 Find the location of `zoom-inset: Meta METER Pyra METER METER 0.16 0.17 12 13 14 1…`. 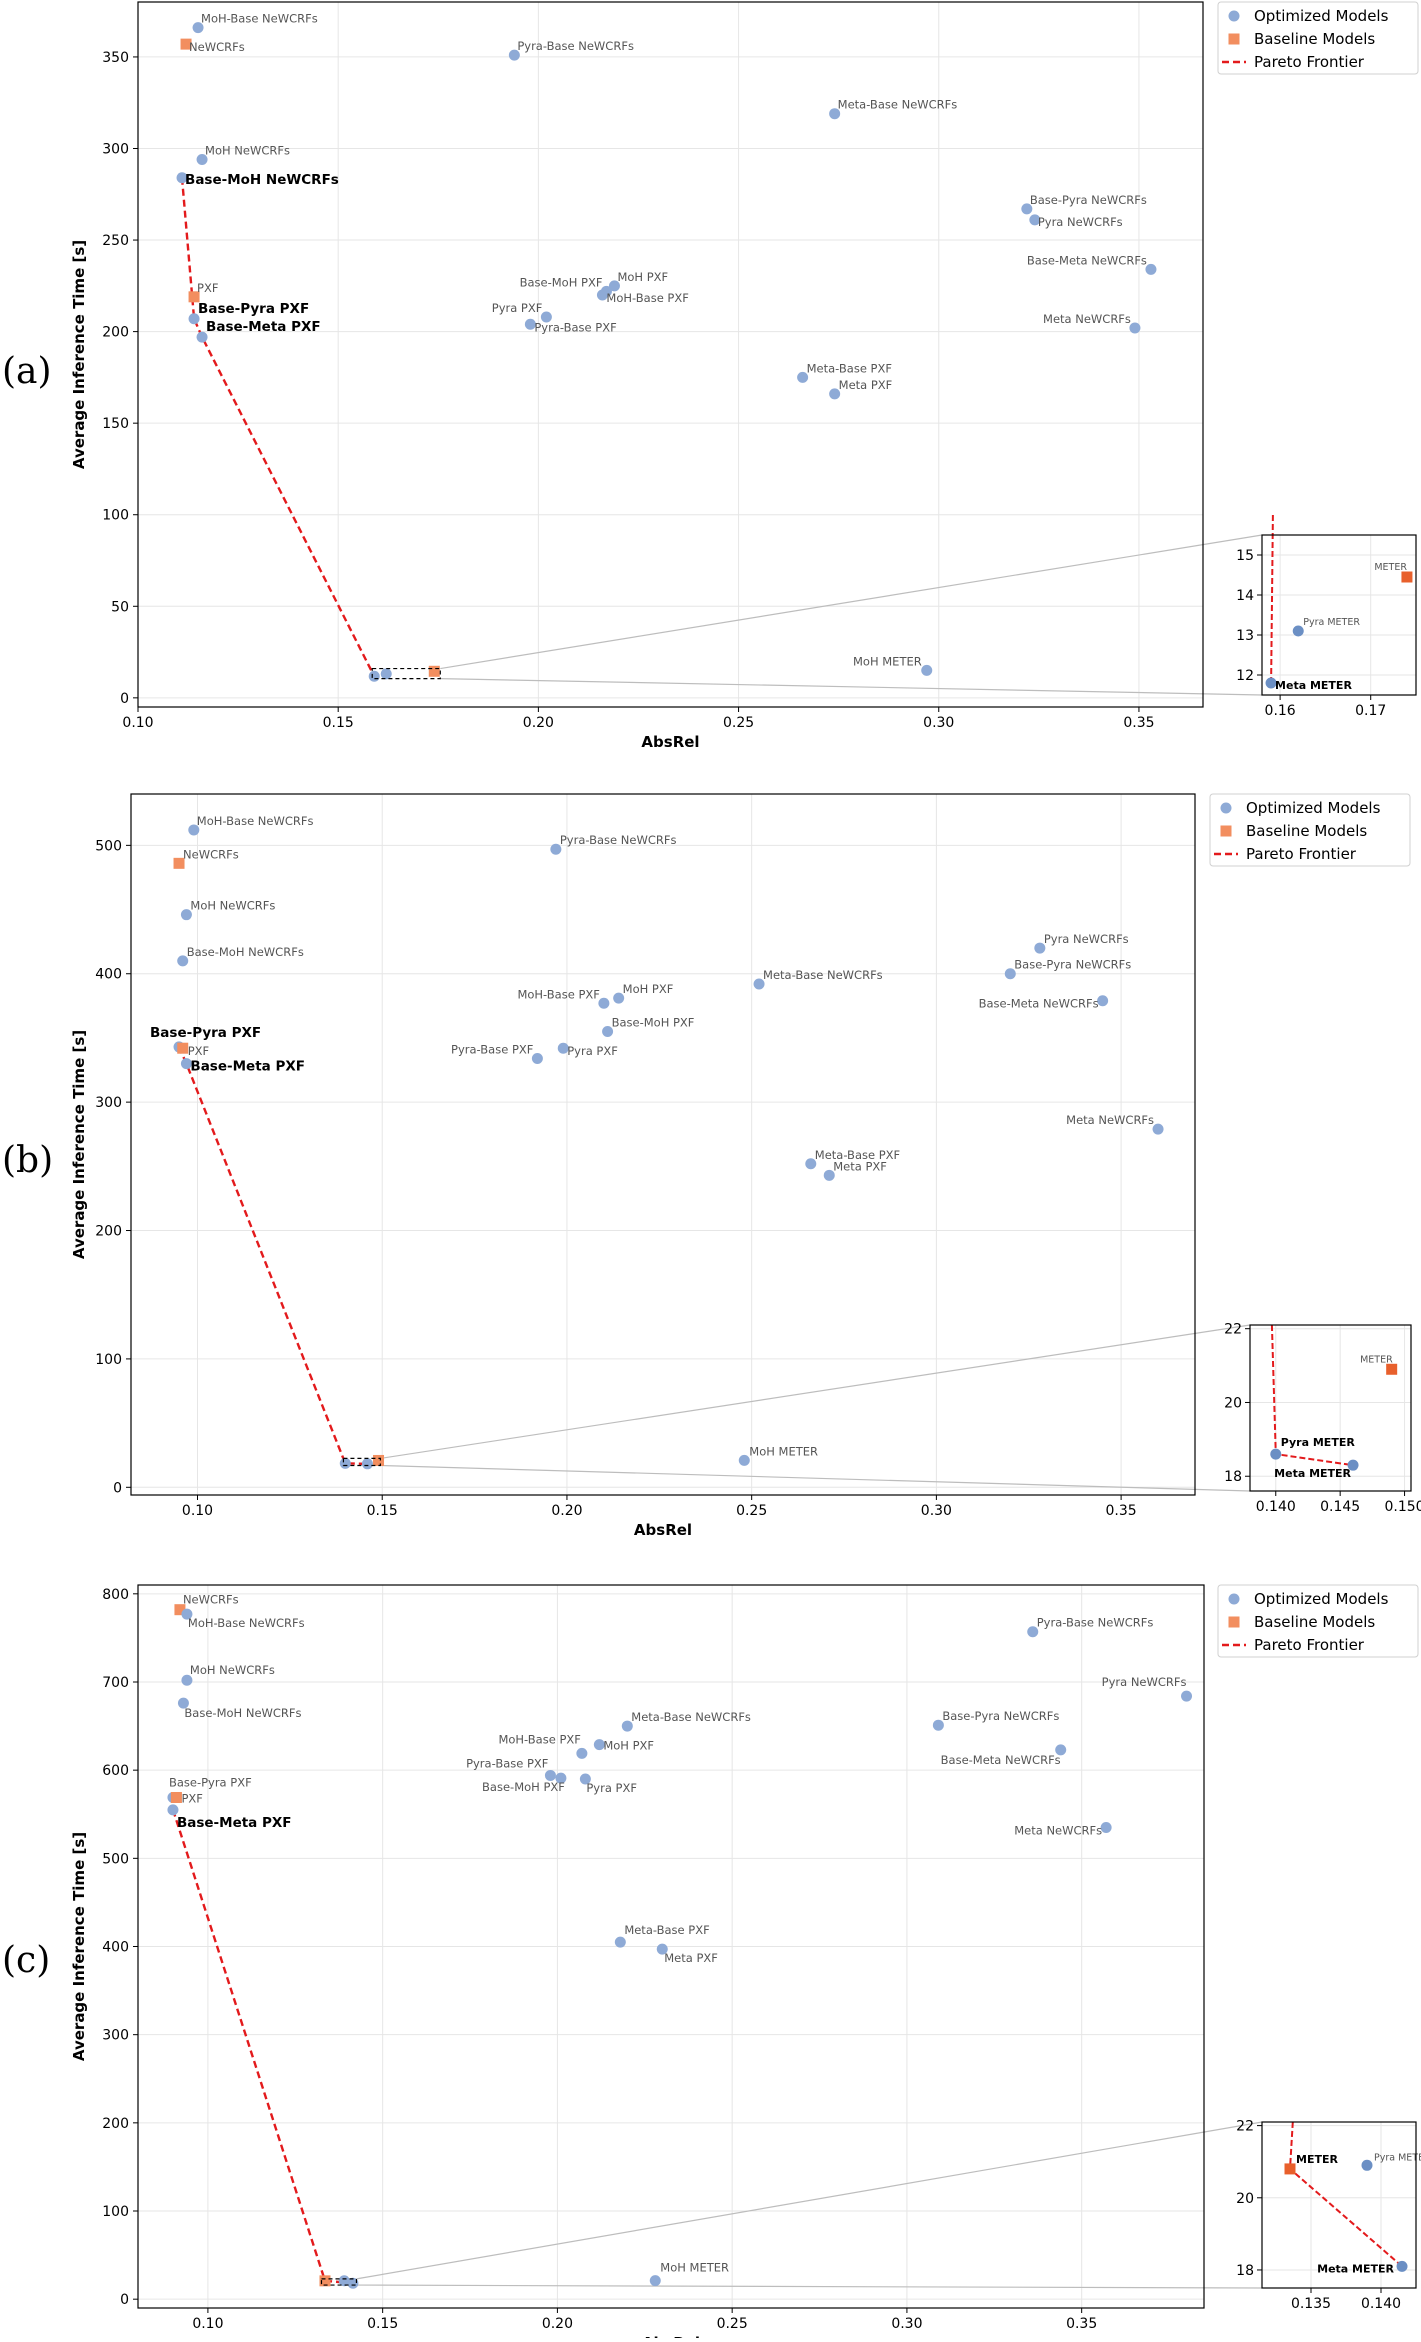

zoom-inset: Meta METER Pyra METER METER 0.16 0.17 12 13 14 1… is located at coordinates (1326, 616).